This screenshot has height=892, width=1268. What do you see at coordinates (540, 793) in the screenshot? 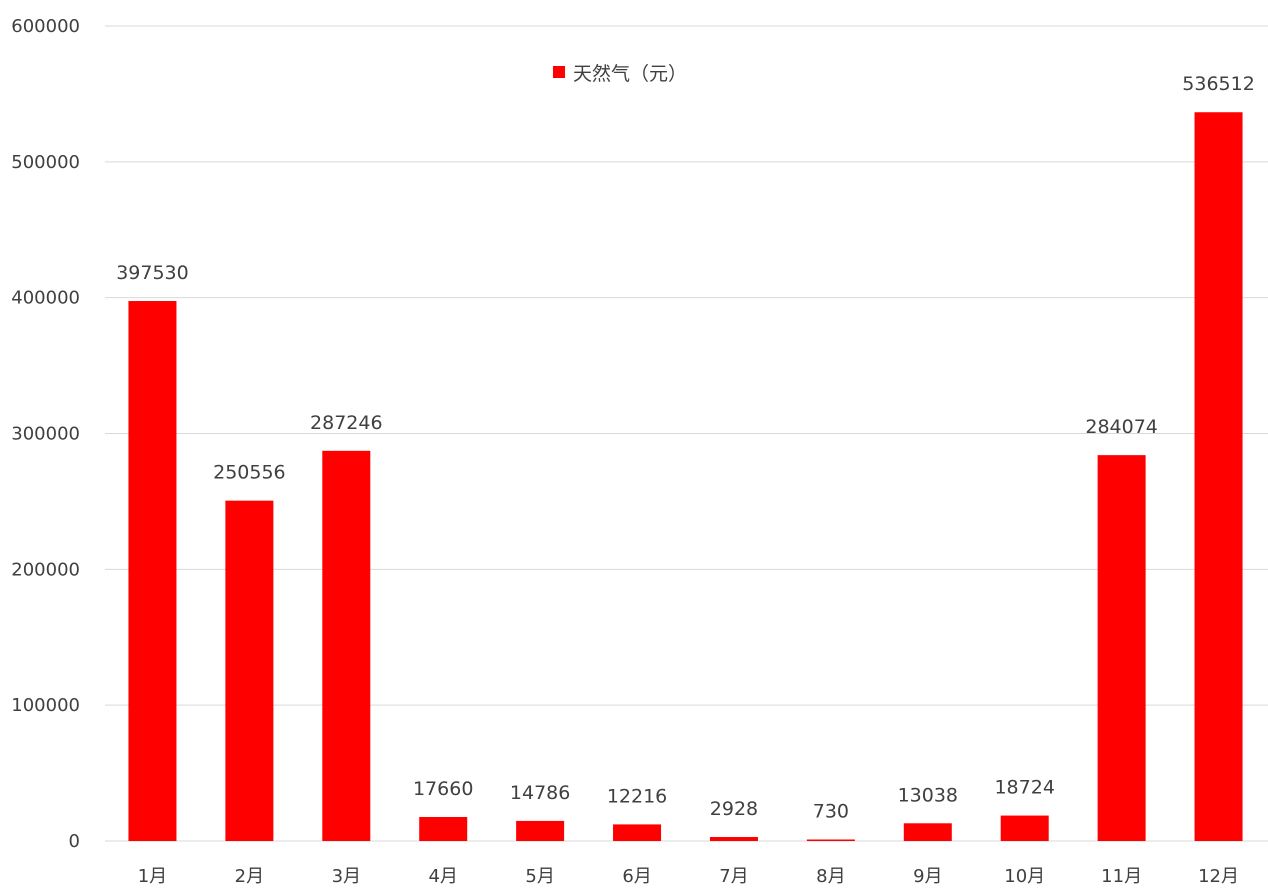
I see `data-label: 14786` at bounding box center [540, 793].